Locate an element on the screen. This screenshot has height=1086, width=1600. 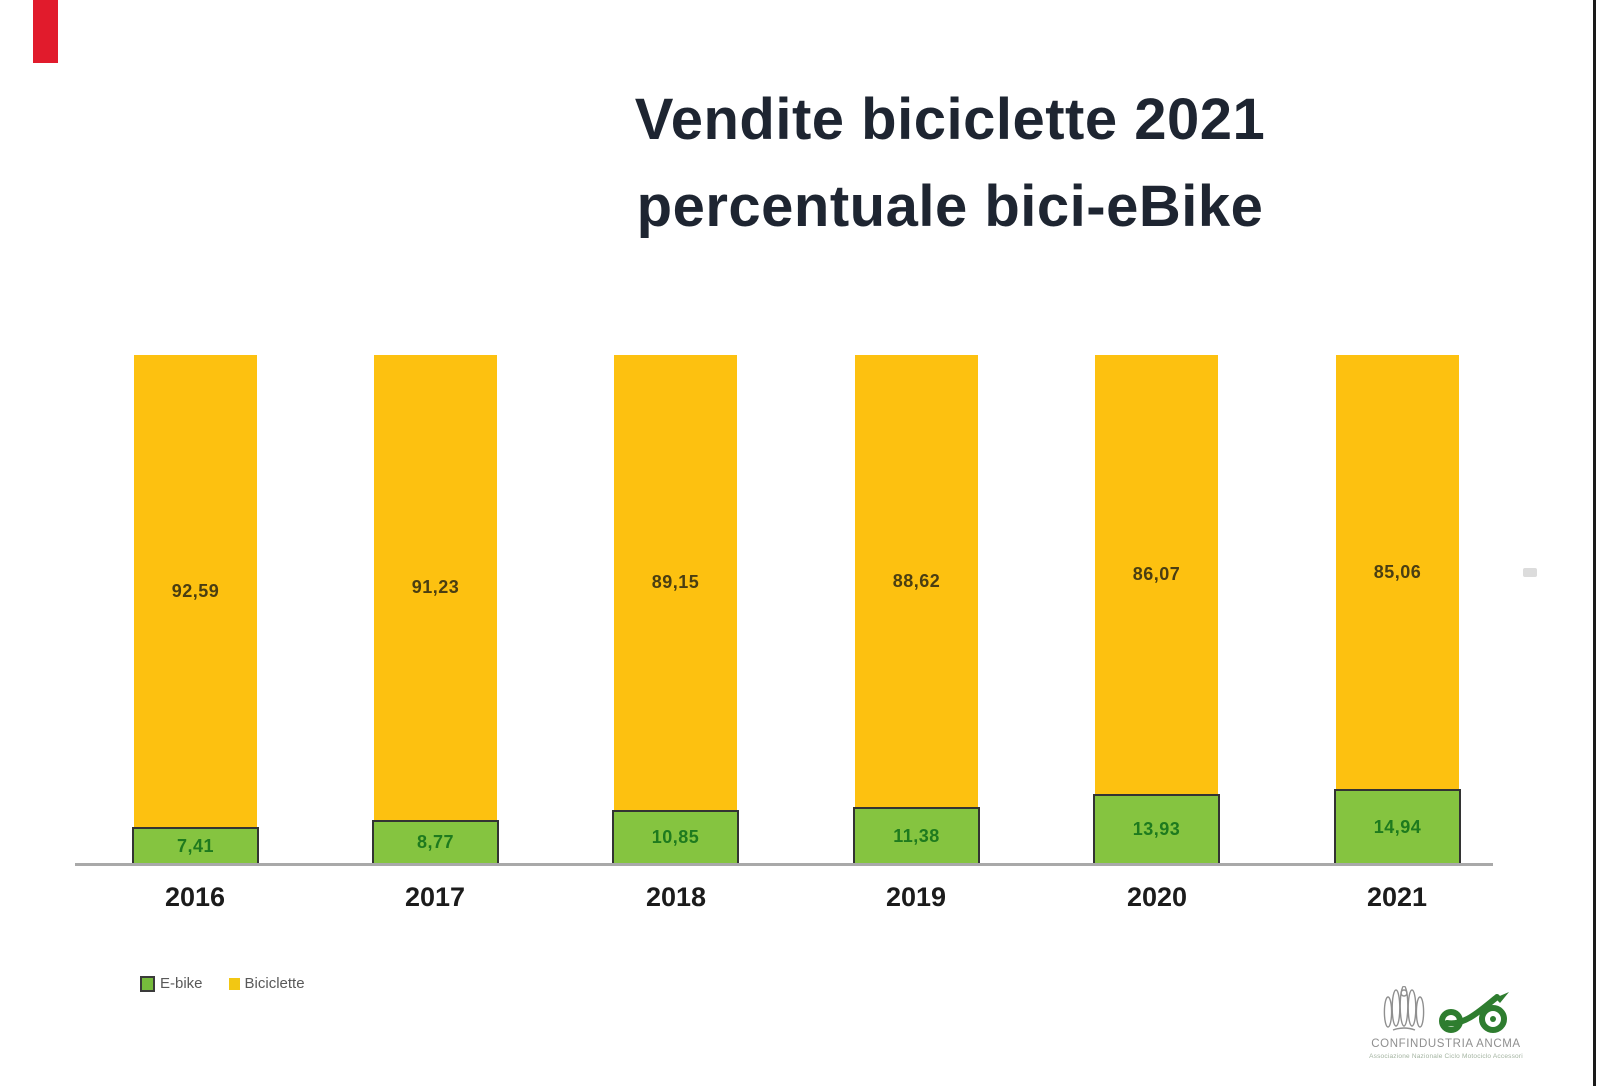
bar-2020-ebike-value-label: 13,93 is located at coordinates (1156, 829).